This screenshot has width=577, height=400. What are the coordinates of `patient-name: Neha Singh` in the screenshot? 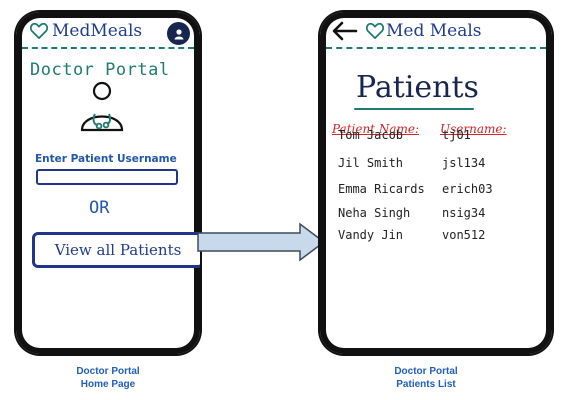 It's located at (374, 213).